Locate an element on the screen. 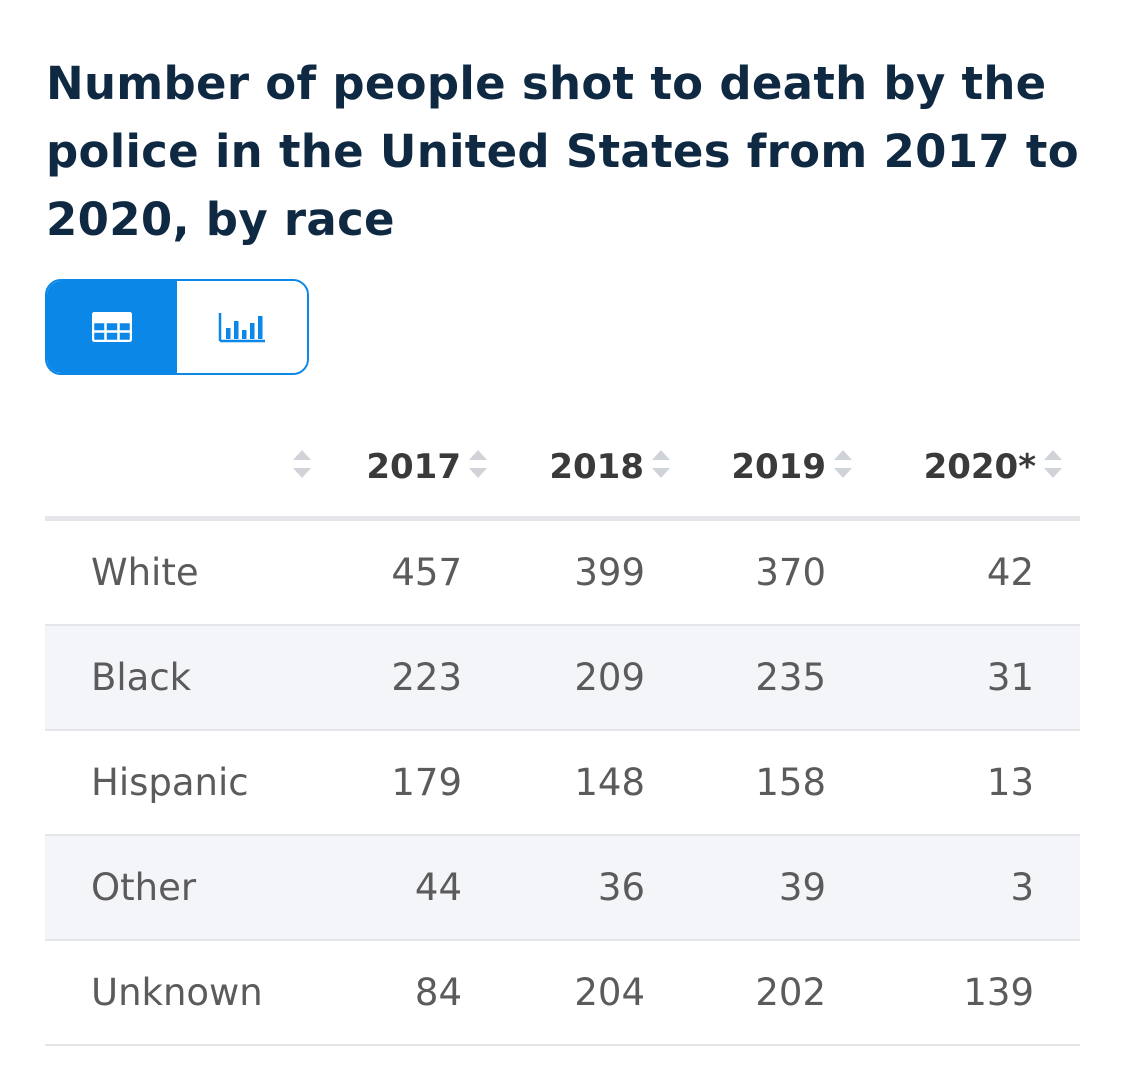 The height and width of the screenshot is (1074, 1125). table-icon is located at coordinates (112, 327).